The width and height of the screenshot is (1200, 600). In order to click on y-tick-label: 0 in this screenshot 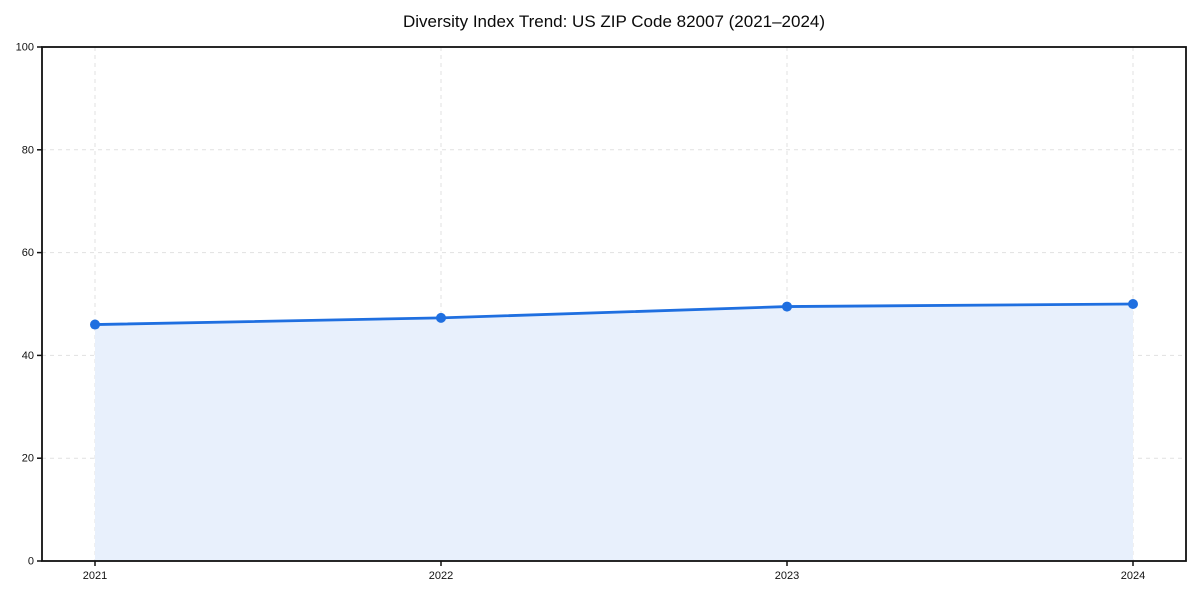, I will do `click(31, 562)`.